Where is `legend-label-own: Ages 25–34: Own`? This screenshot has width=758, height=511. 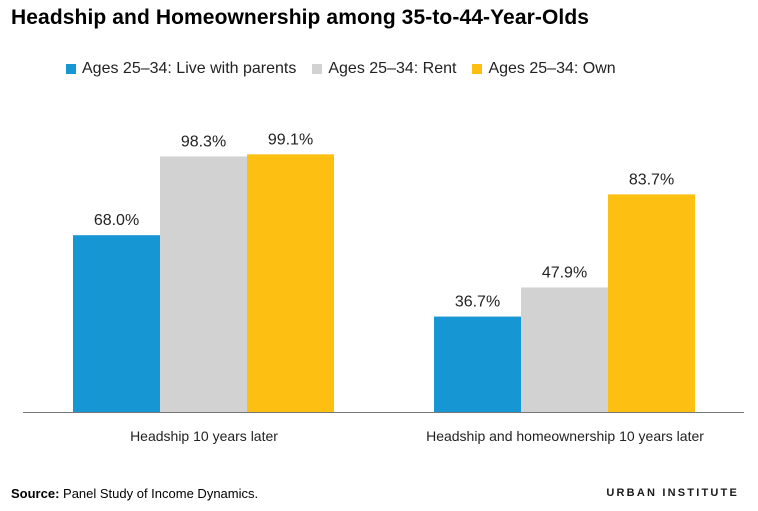
legend-label-own: Ages 25–34: Own is located at coordinates (552, 68).